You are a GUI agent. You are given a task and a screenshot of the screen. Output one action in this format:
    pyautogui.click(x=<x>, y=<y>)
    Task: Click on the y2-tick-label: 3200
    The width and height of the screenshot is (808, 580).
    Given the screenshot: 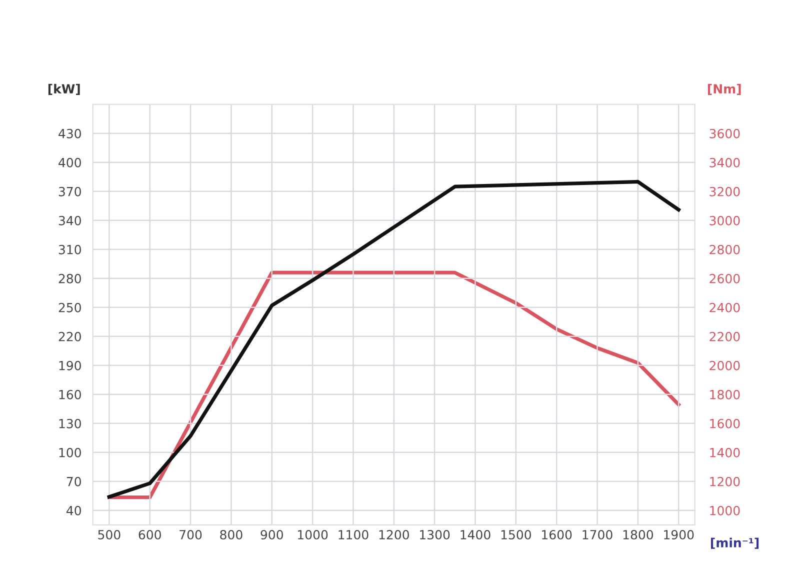 What is the action you would take?
    pyautogui.click(x=725, y=191)
    